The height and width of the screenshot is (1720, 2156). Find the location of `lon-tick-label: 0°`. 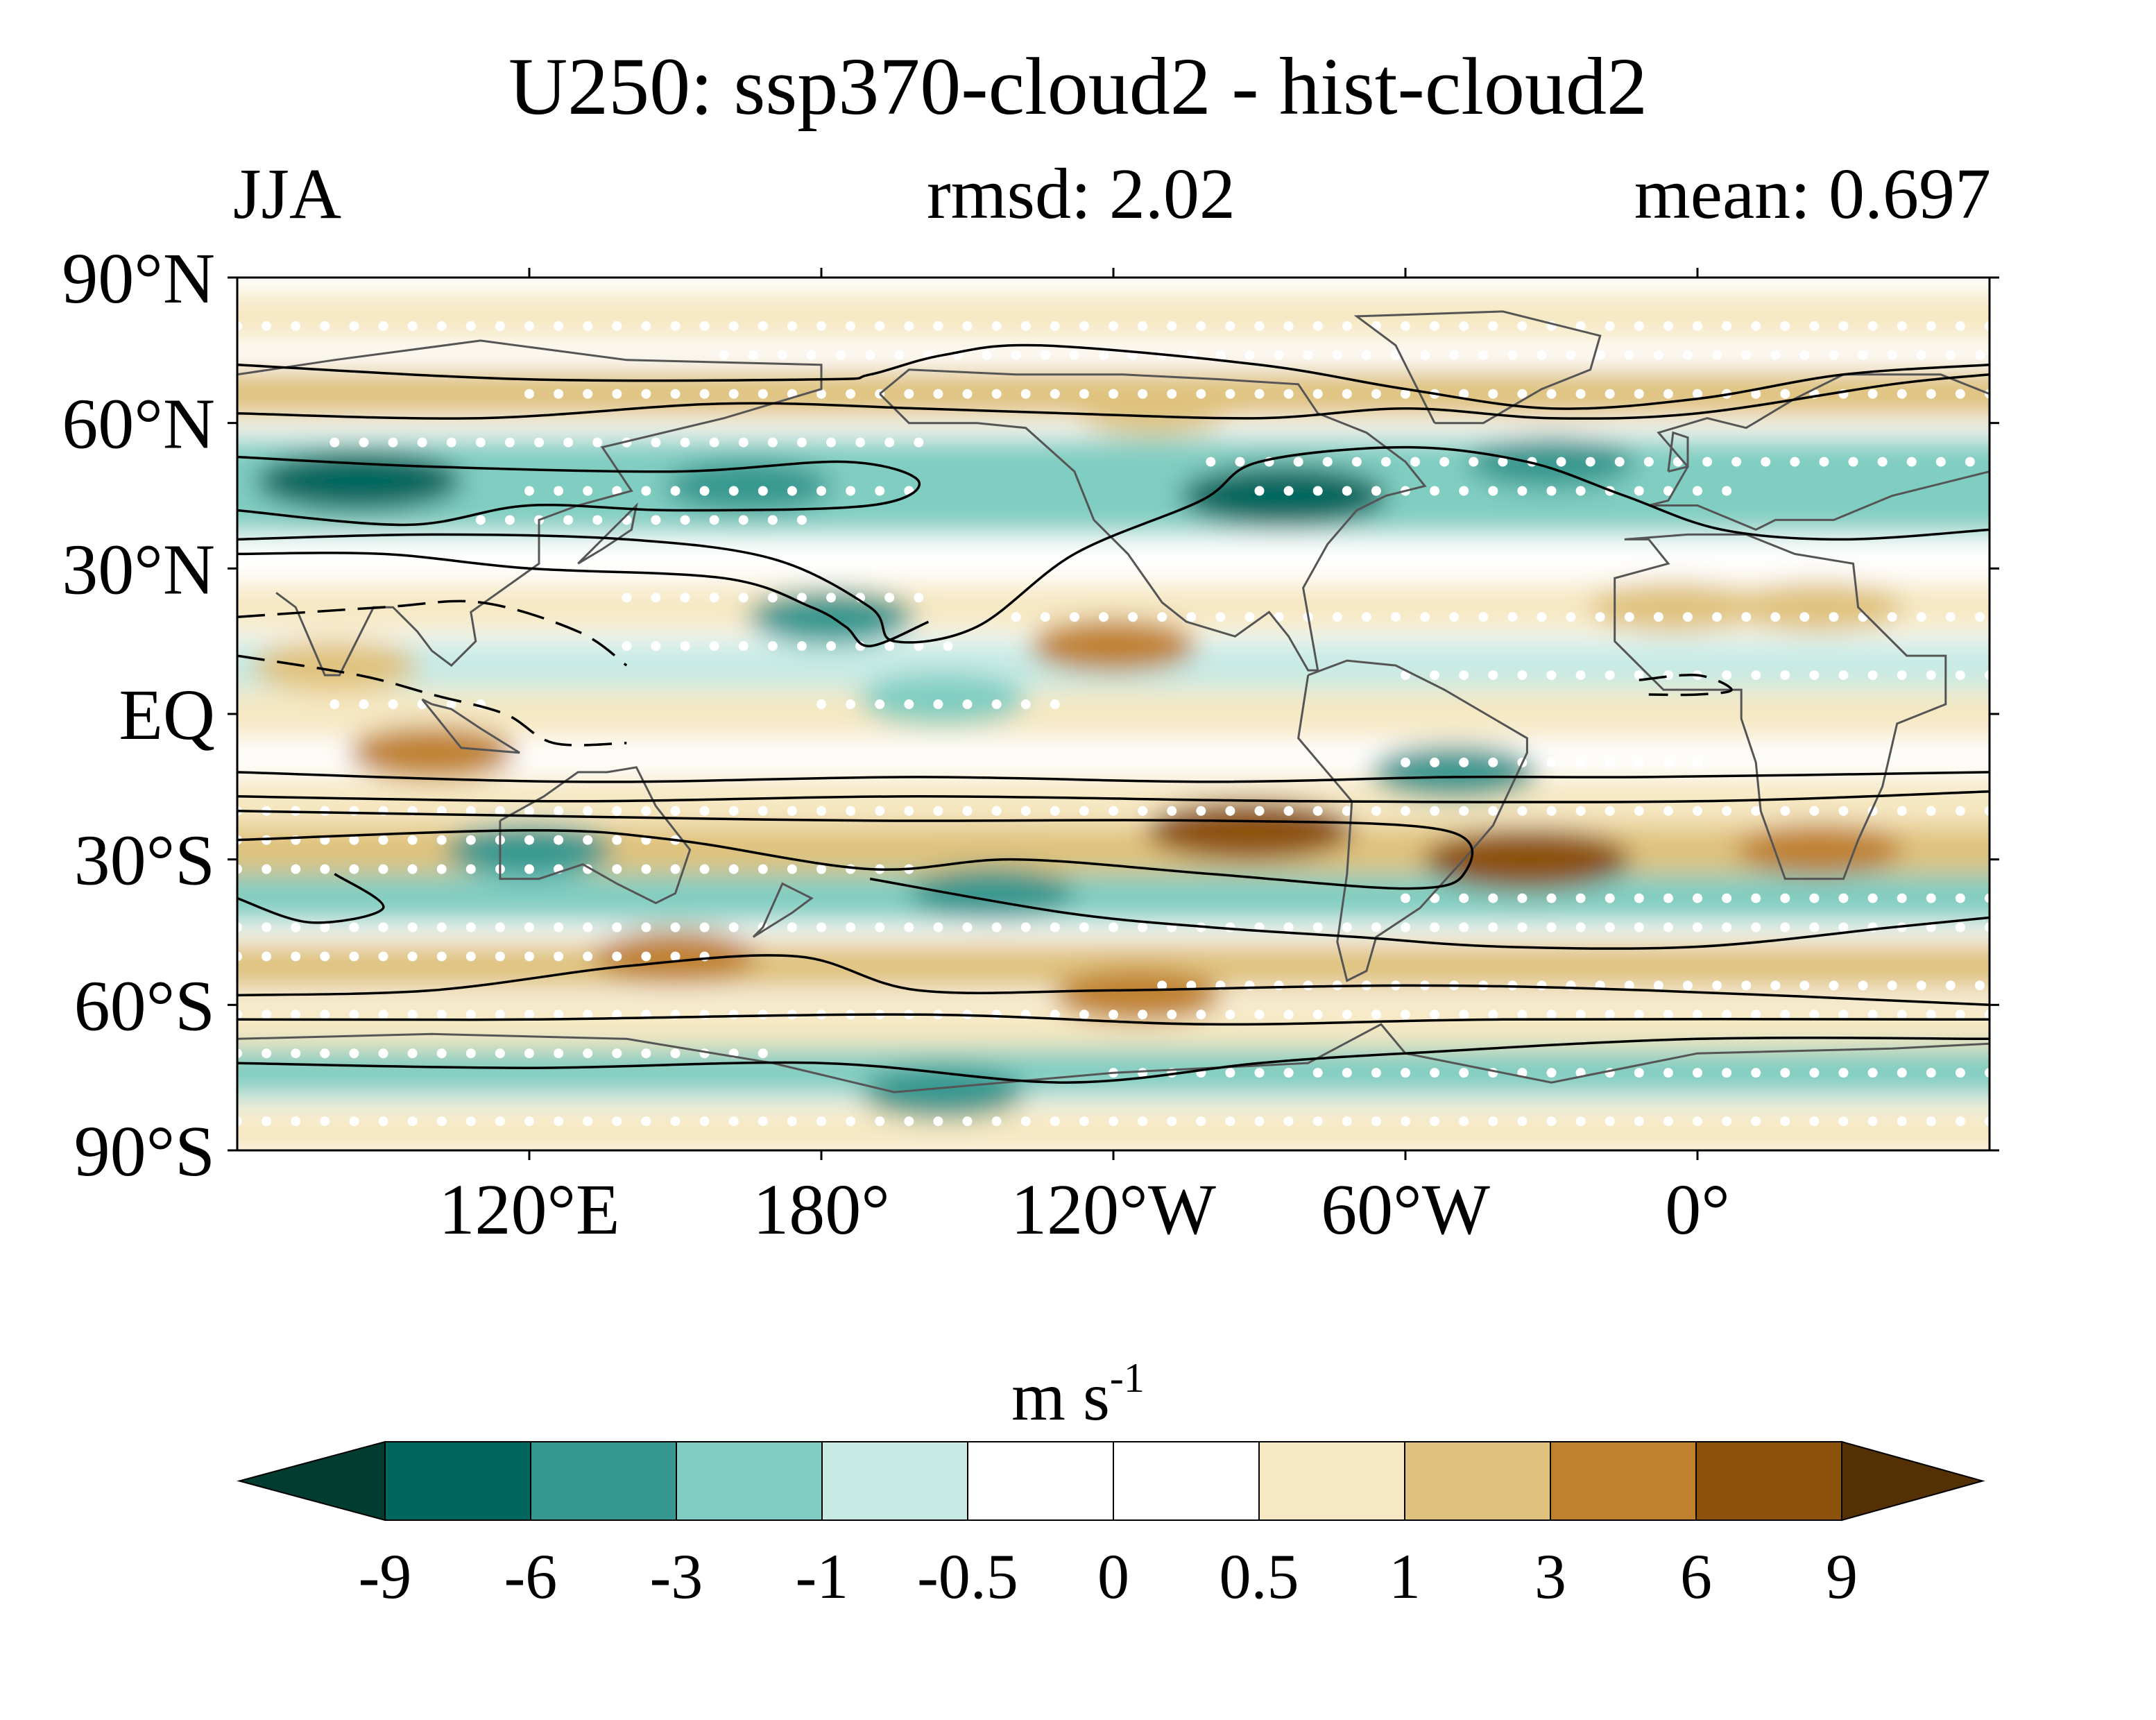

lon-tick-label: 0° is located at coordinates (1697, 1210).